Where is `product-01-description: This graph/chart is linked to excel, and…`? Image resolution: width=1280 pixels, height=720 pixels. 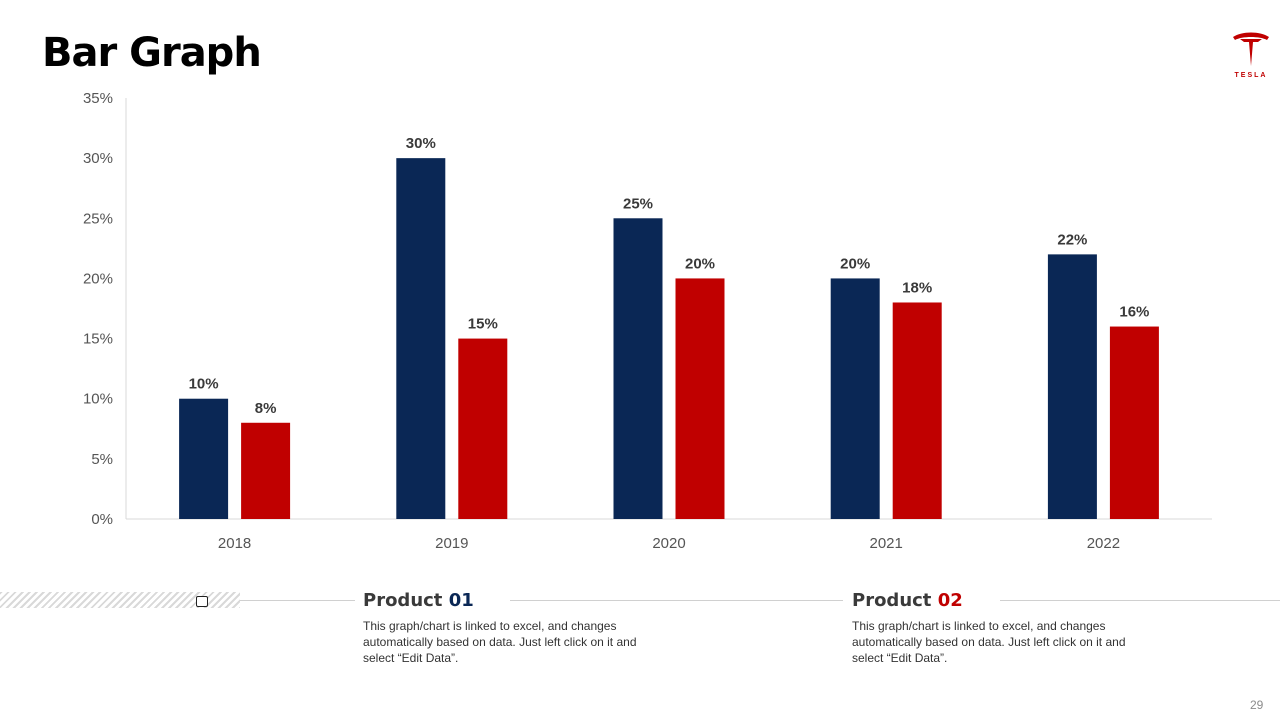
product-01-description: This graph/chart is linked to excel, and… is located at coordinates (500, 642).